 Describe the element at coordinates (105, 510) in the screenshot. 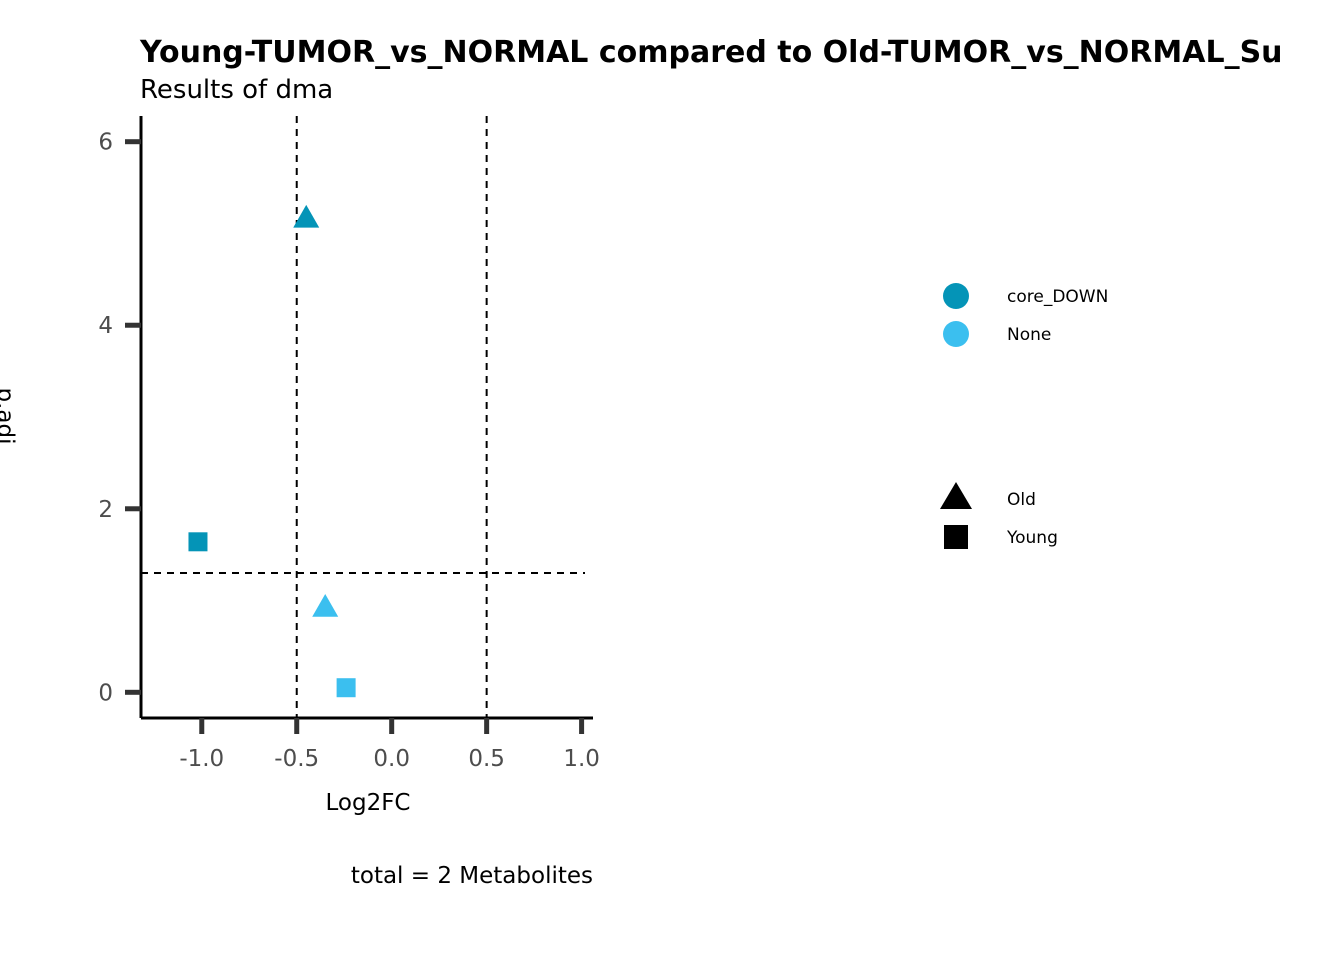

I see `y-tick-label: 2` at that location.